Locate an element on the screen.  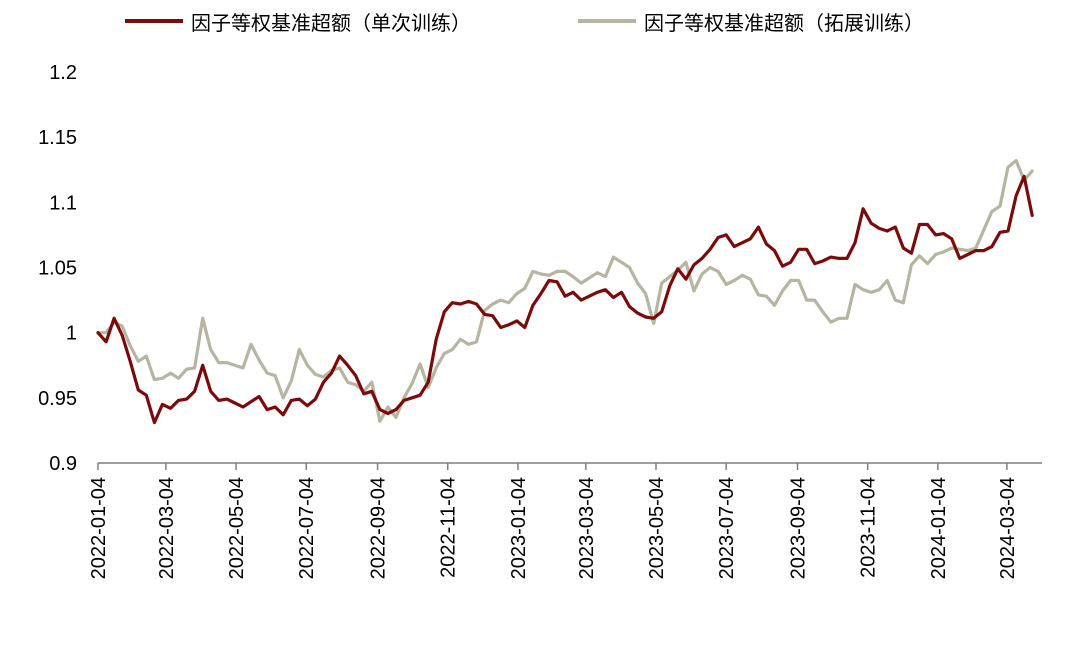
x-tick-label: 2022-11-04 is located at coordinates (449, 527).